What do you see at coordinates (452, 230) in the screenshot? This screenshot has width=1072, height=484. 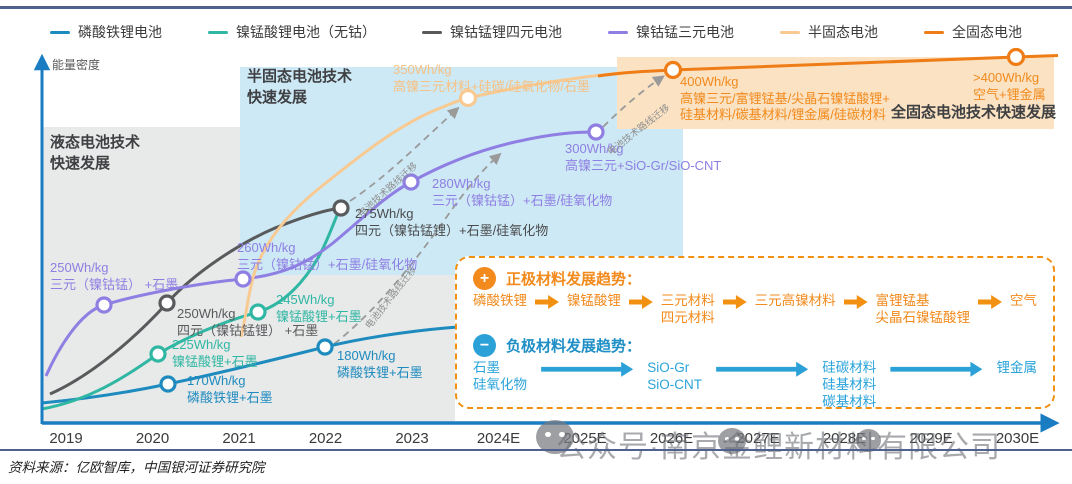 I see `point-material: 四元（镍钴锰锂）+石墨/硅氧化物` at bounding box center [452, 230].